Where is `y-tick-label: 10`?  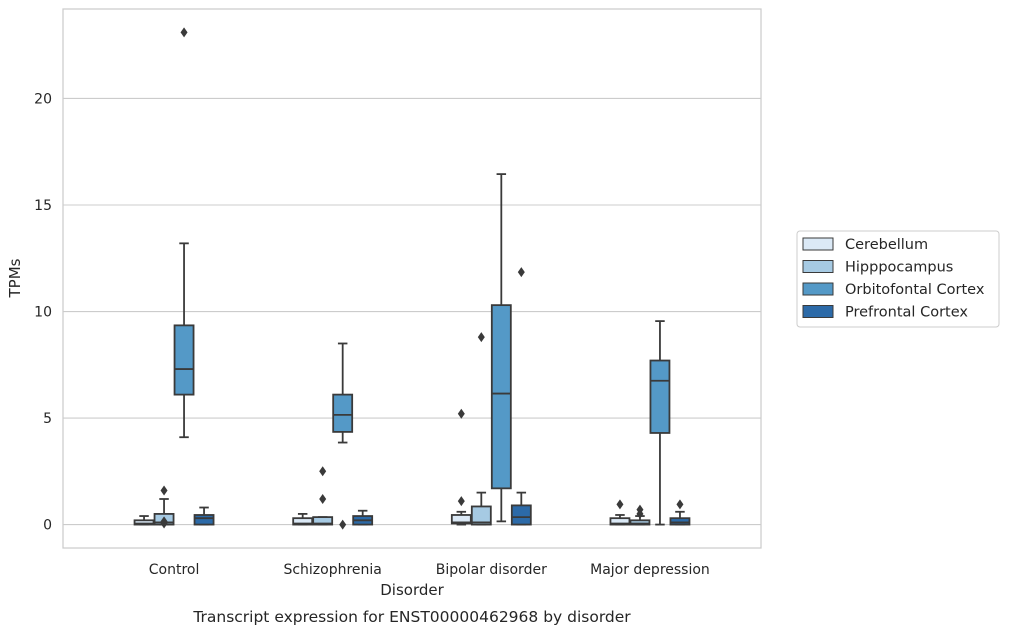 y-tick-label: 10 is located at coordinates (43, 313).